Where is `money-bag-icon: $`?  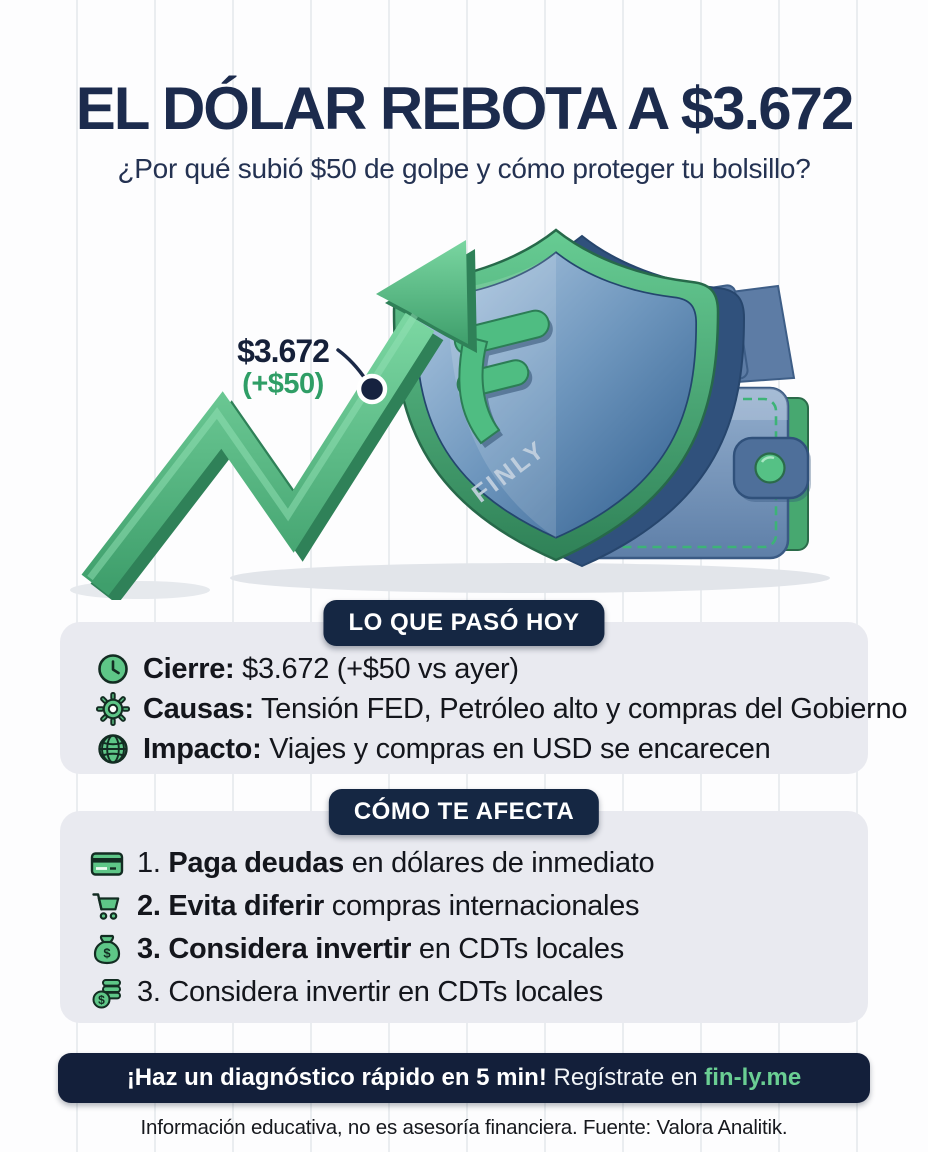
money-bag-icon: $ is located at coordinates (107, 949).